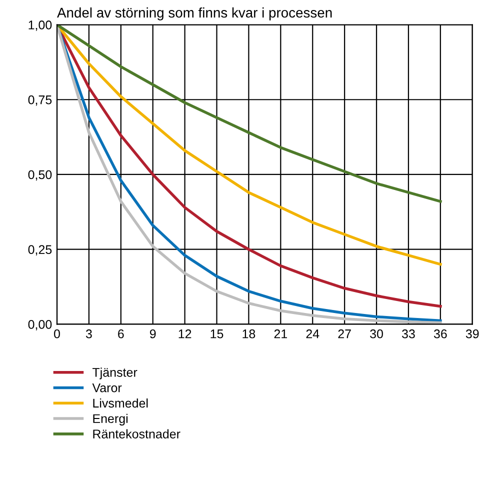 This screenshot has width=483, height=495. What do you see at coordinates (110, 420) in the screenshot?
I see `legend-label: Energi` at bounding box center [110, 420].